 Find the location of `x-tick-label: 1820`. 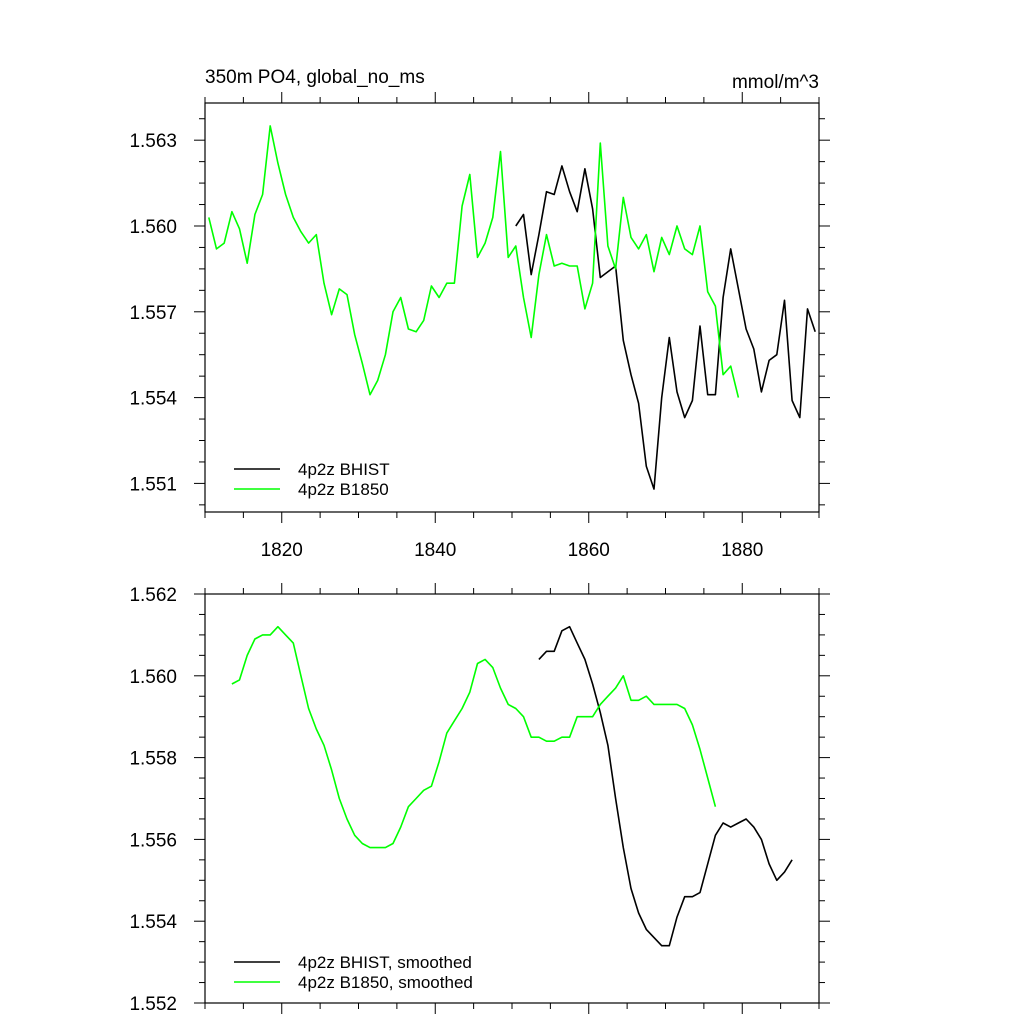

x-tick-label: 1820 is located at coordinates (282, 550).